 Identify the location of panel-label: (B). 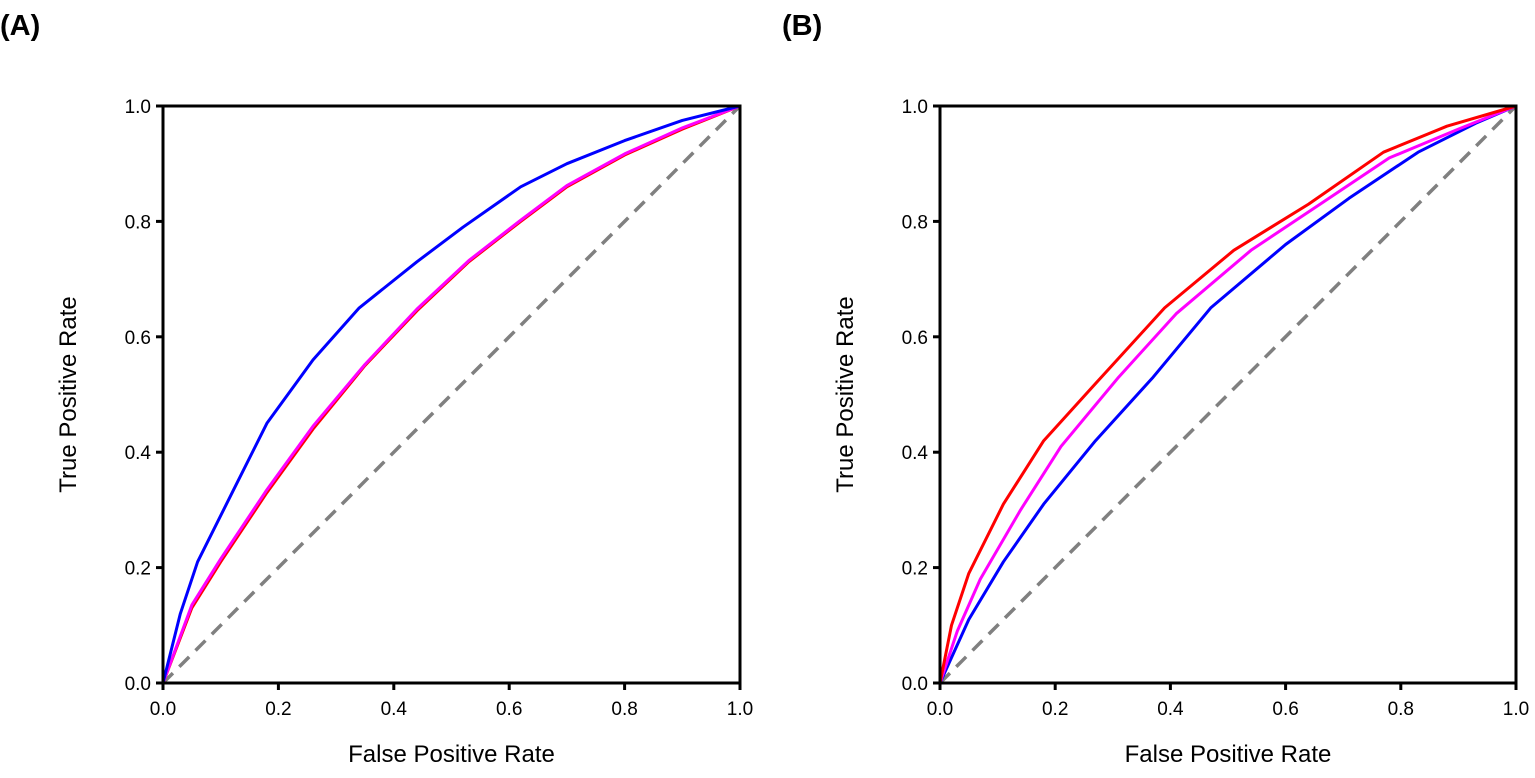
(802, 26).